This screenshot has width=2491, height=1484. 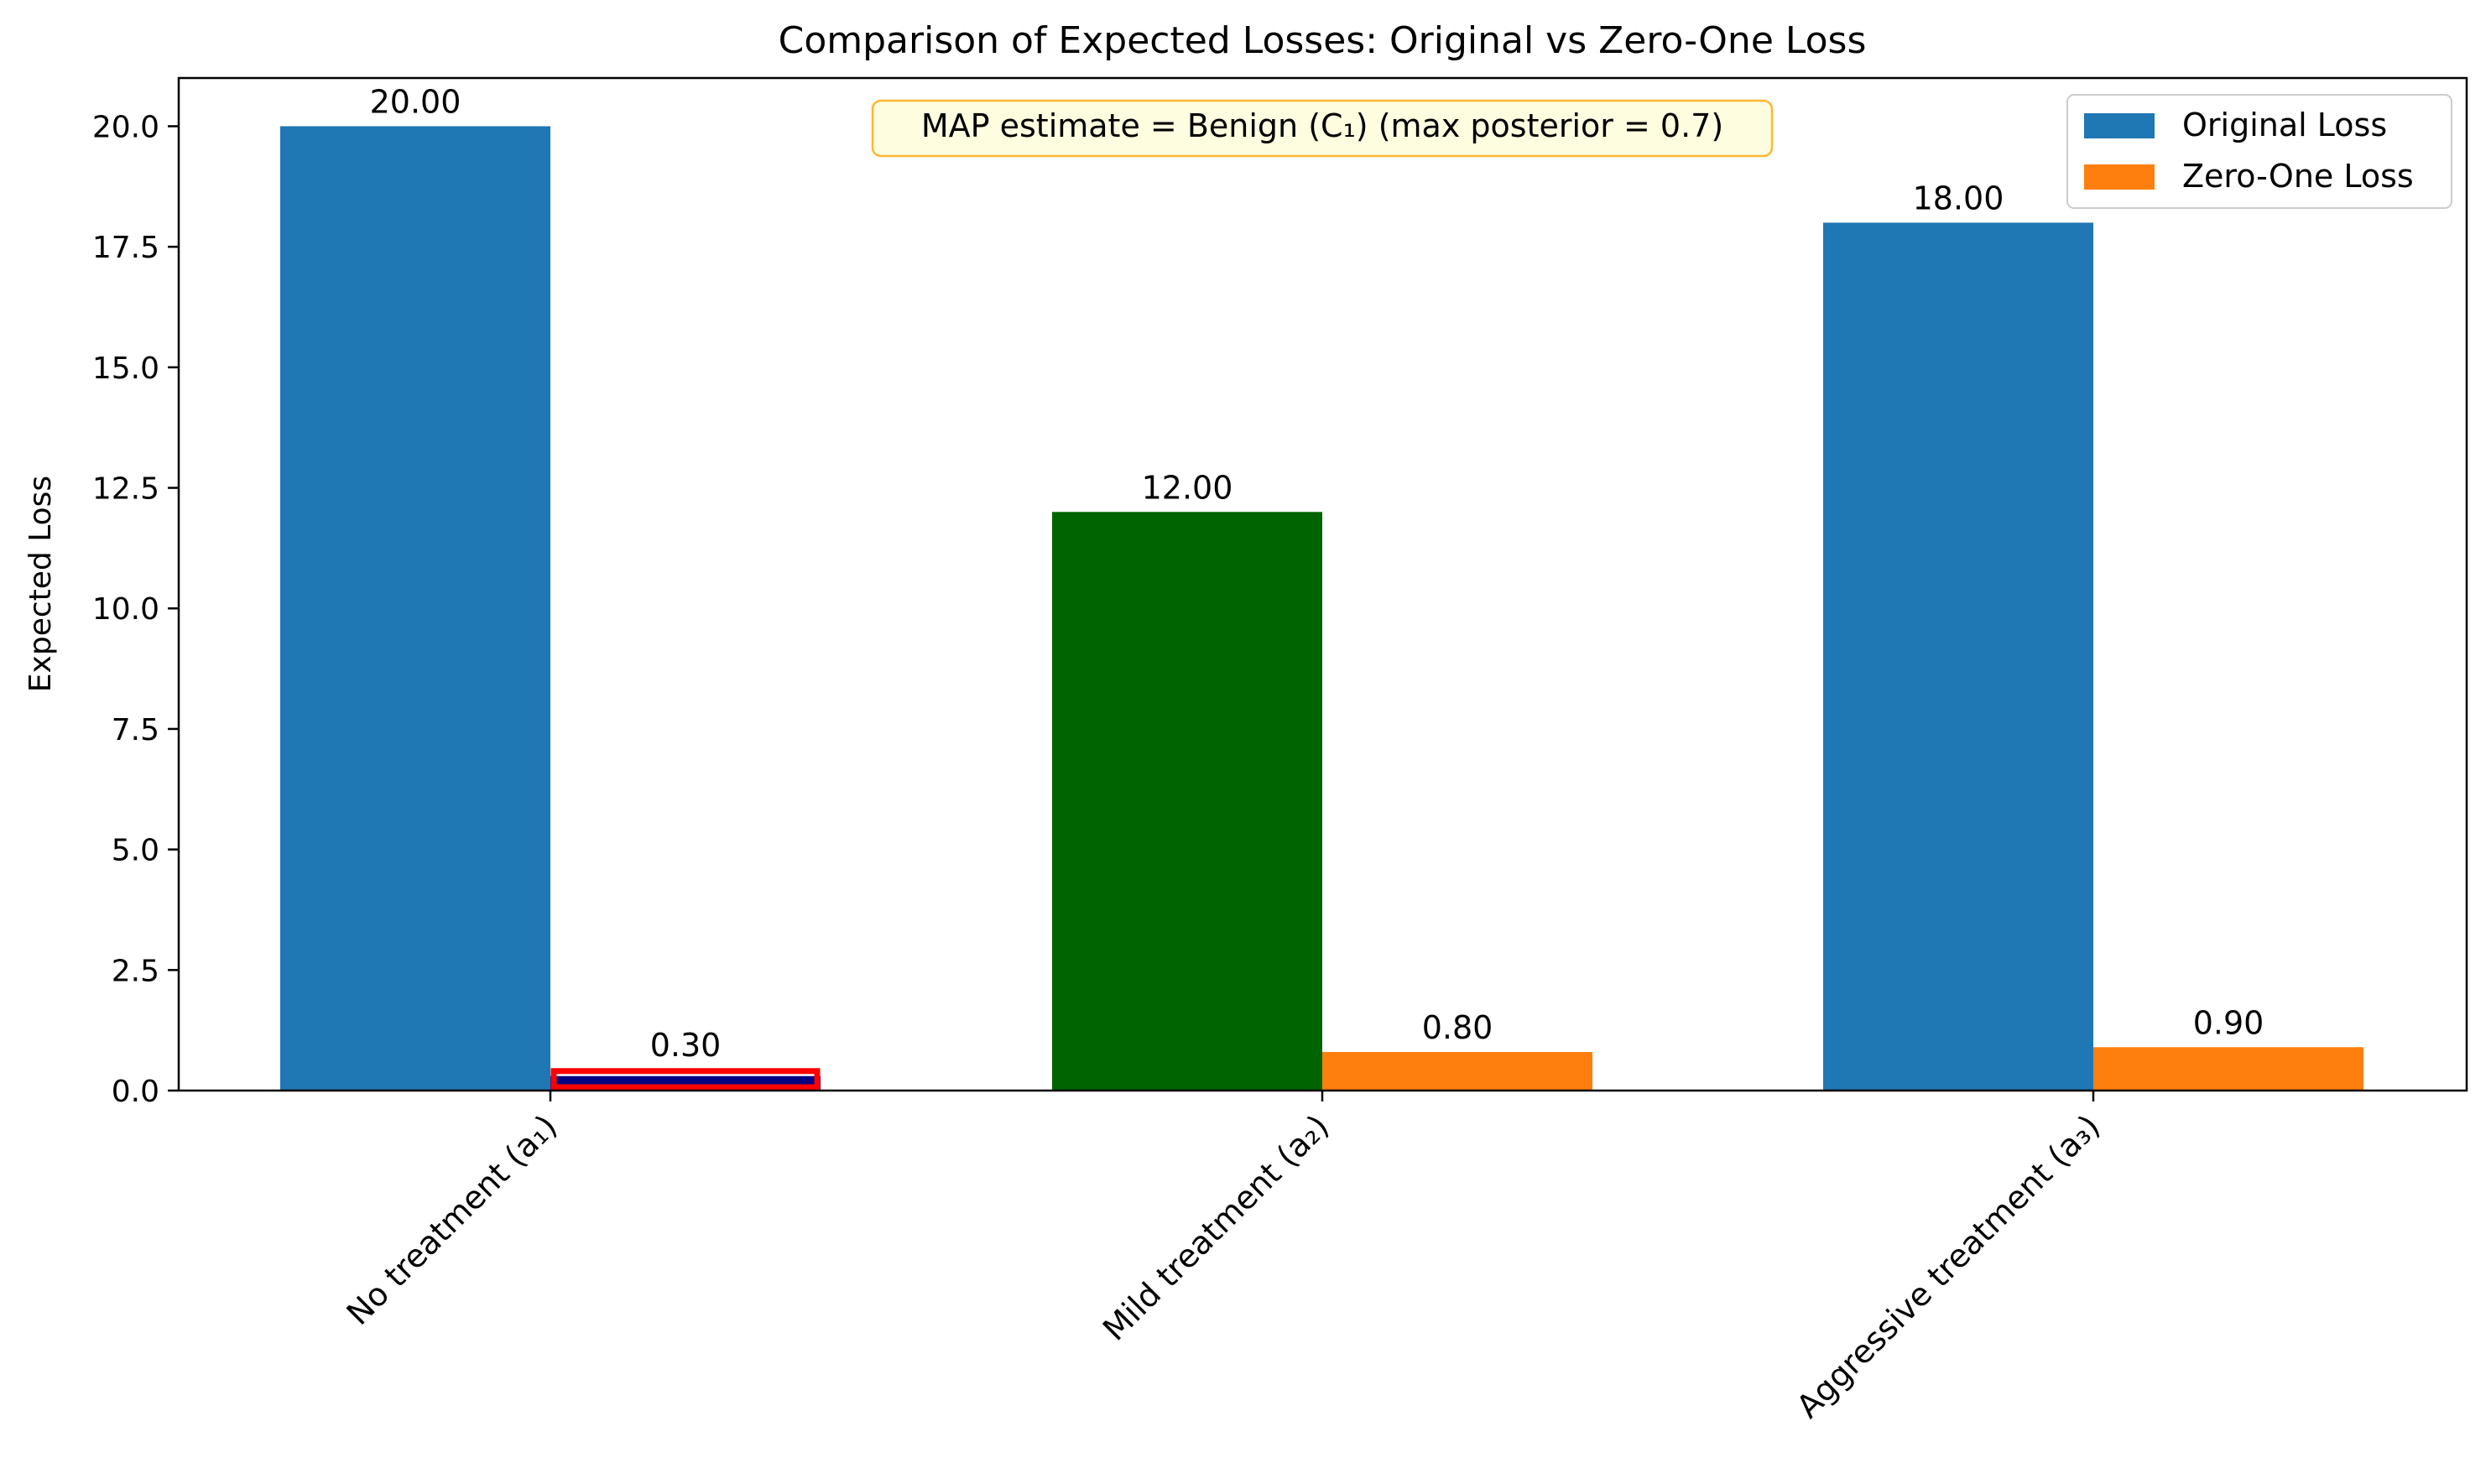 I want to click on y-tick-label: 10.0, so click(x=125, y=609).